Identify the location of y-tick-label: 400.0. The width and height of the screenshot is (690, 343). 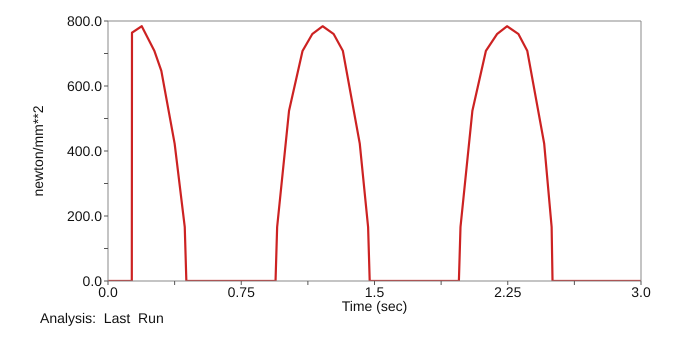
(84, 150).